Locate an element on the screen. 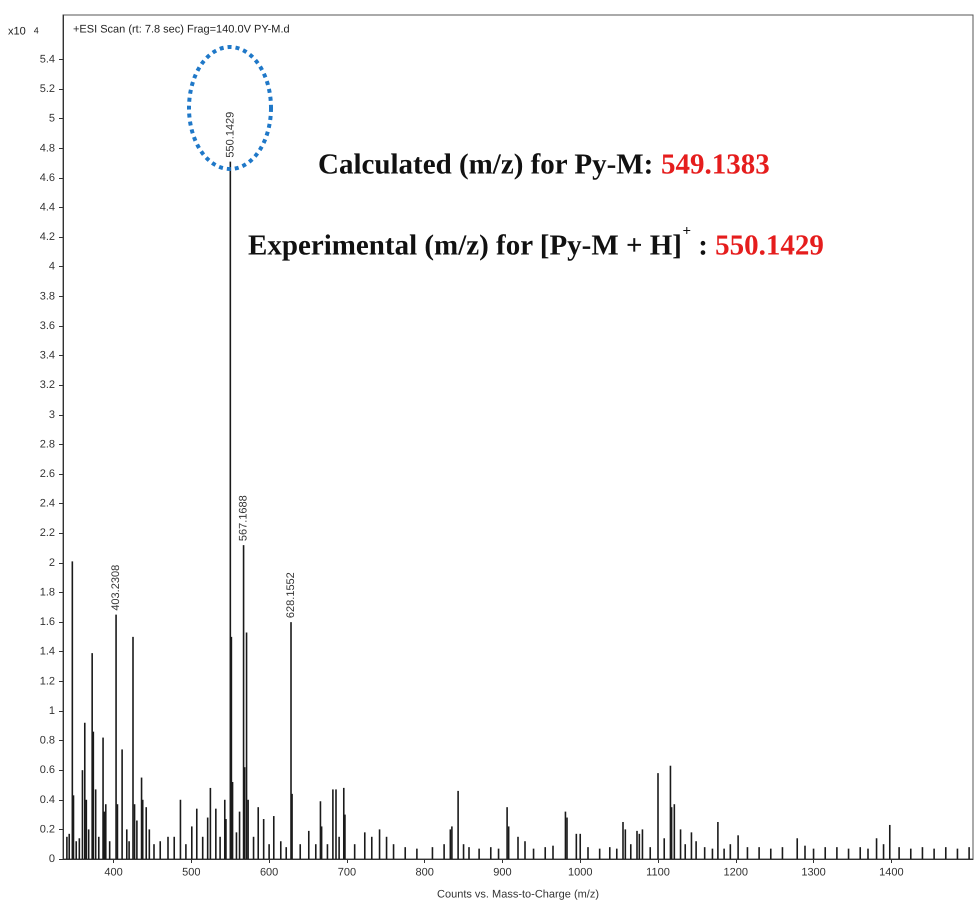  x-tick-label: 1300 is located at coordinates (813, 872).